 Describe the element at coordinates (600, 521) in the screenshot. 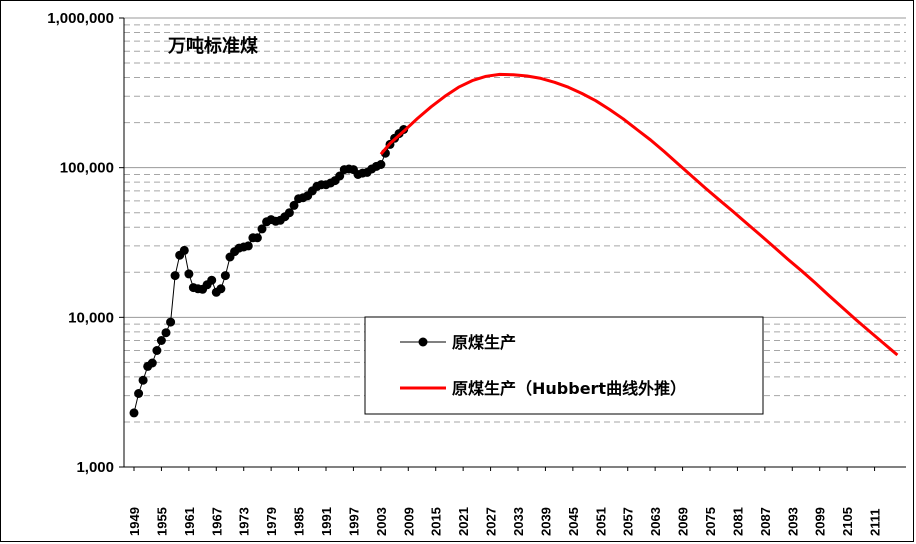

I see `x-tick-label: 2051` at that location.